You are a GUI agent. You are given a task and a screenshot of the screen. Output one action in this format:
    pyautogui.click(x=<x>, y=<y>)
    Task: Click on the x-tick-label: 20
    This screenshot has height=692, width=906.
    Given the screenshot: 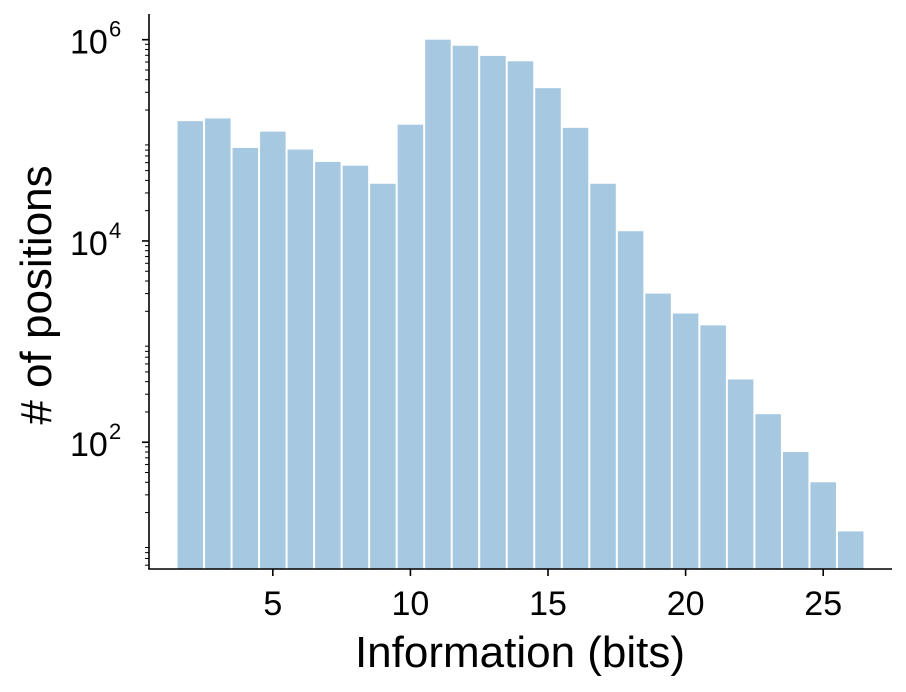 What is the action you would take?
    pyautogui.click(x=686, y=604)
    